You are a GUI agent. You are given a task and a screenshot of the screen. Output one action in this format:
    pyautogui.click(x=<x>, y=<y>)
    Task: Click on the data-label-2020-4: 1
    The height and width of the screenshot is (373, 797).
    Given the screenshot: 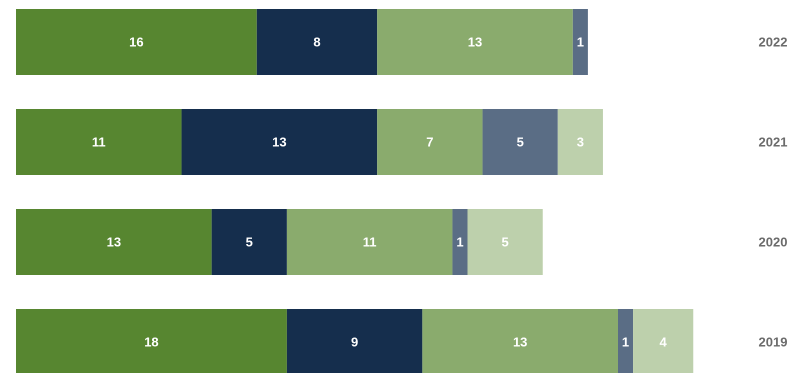 What is the action you would take?
    pyautogui.click(x=459, y=242)
    